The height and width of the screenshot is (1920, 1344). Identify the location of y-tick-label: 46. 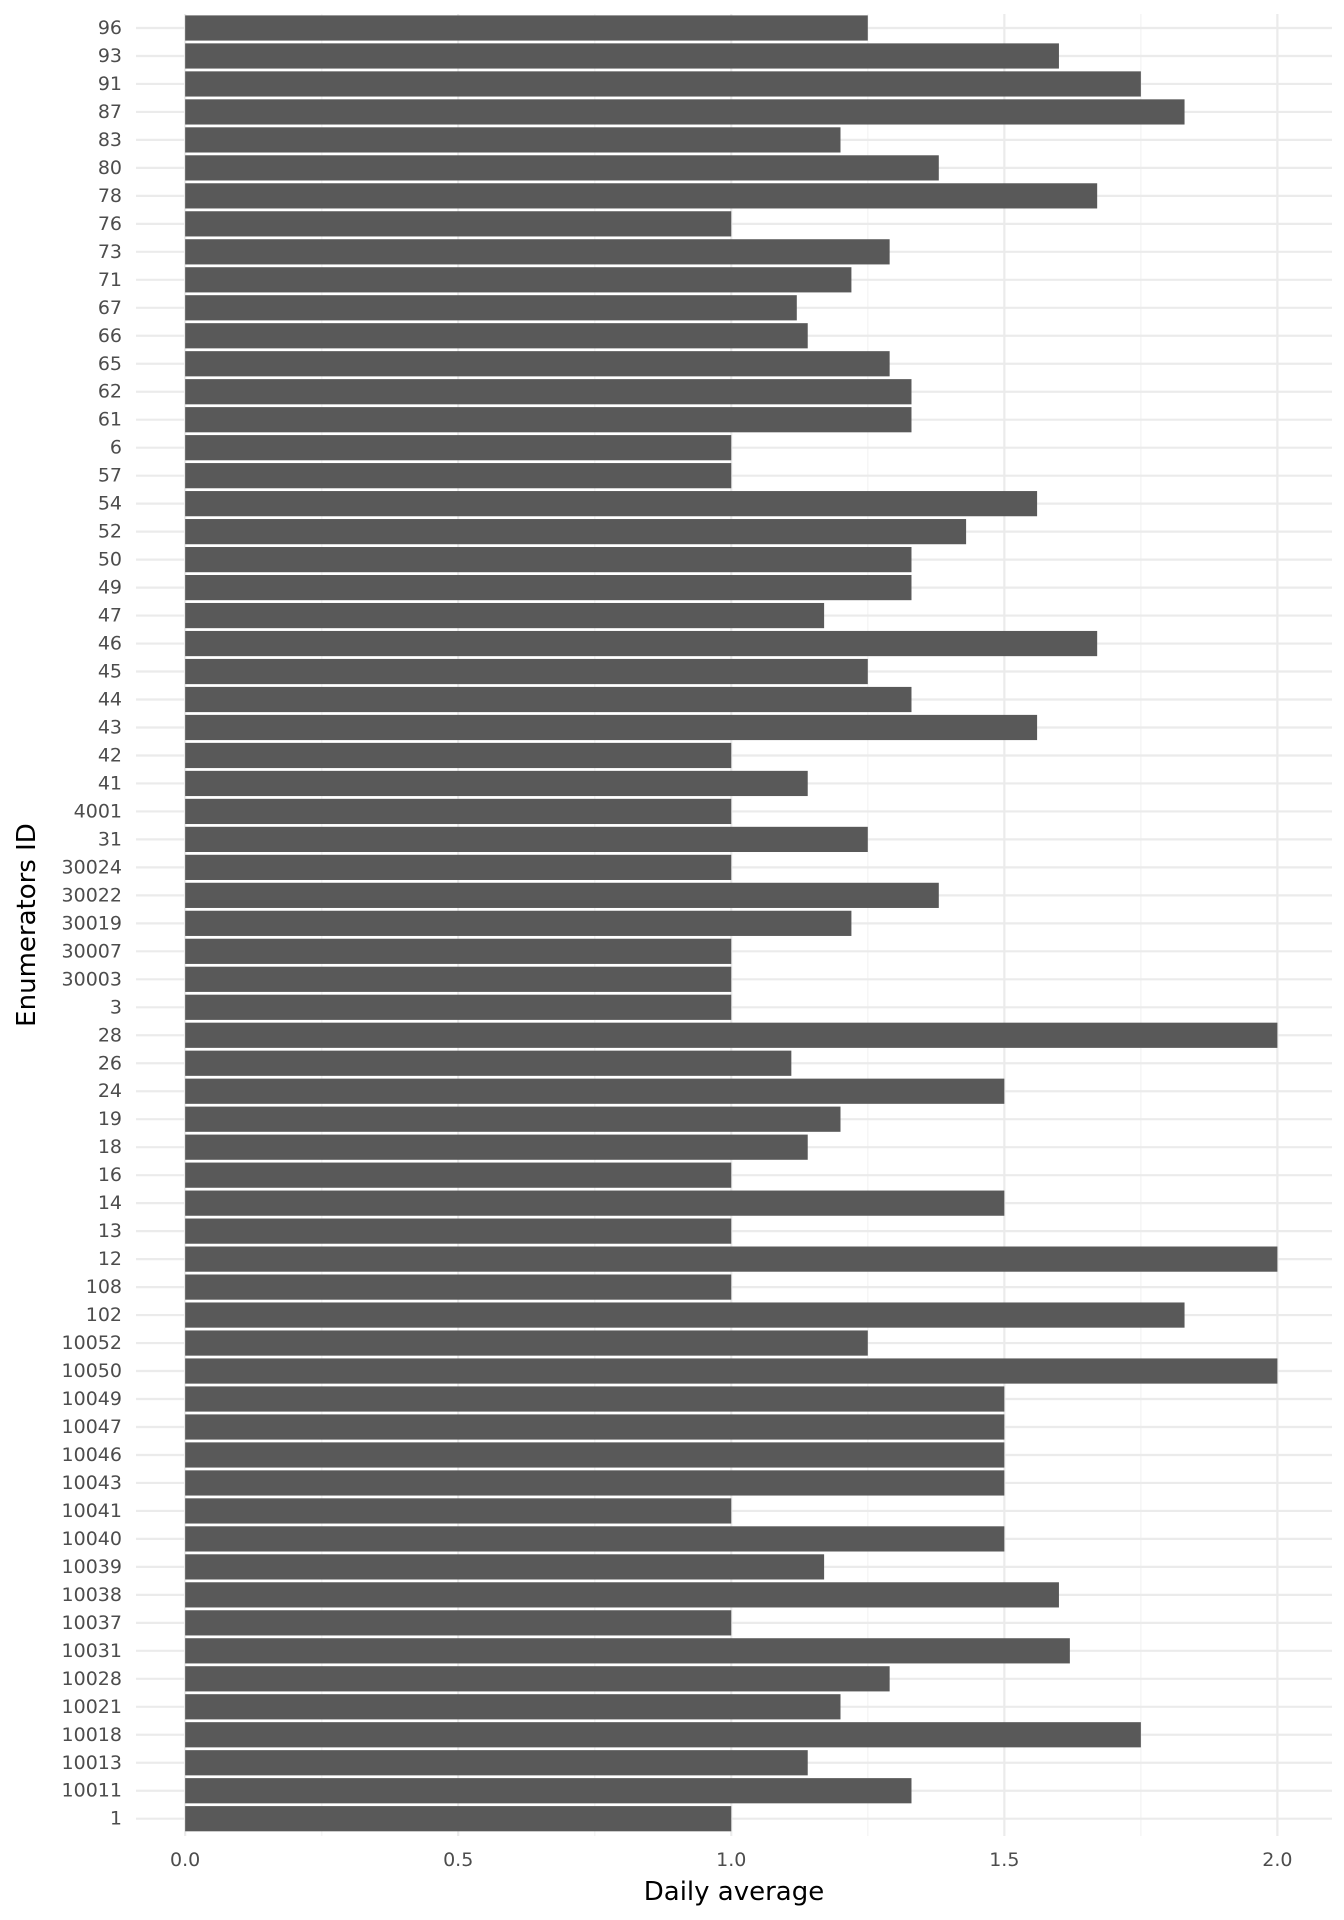
(110, 644).